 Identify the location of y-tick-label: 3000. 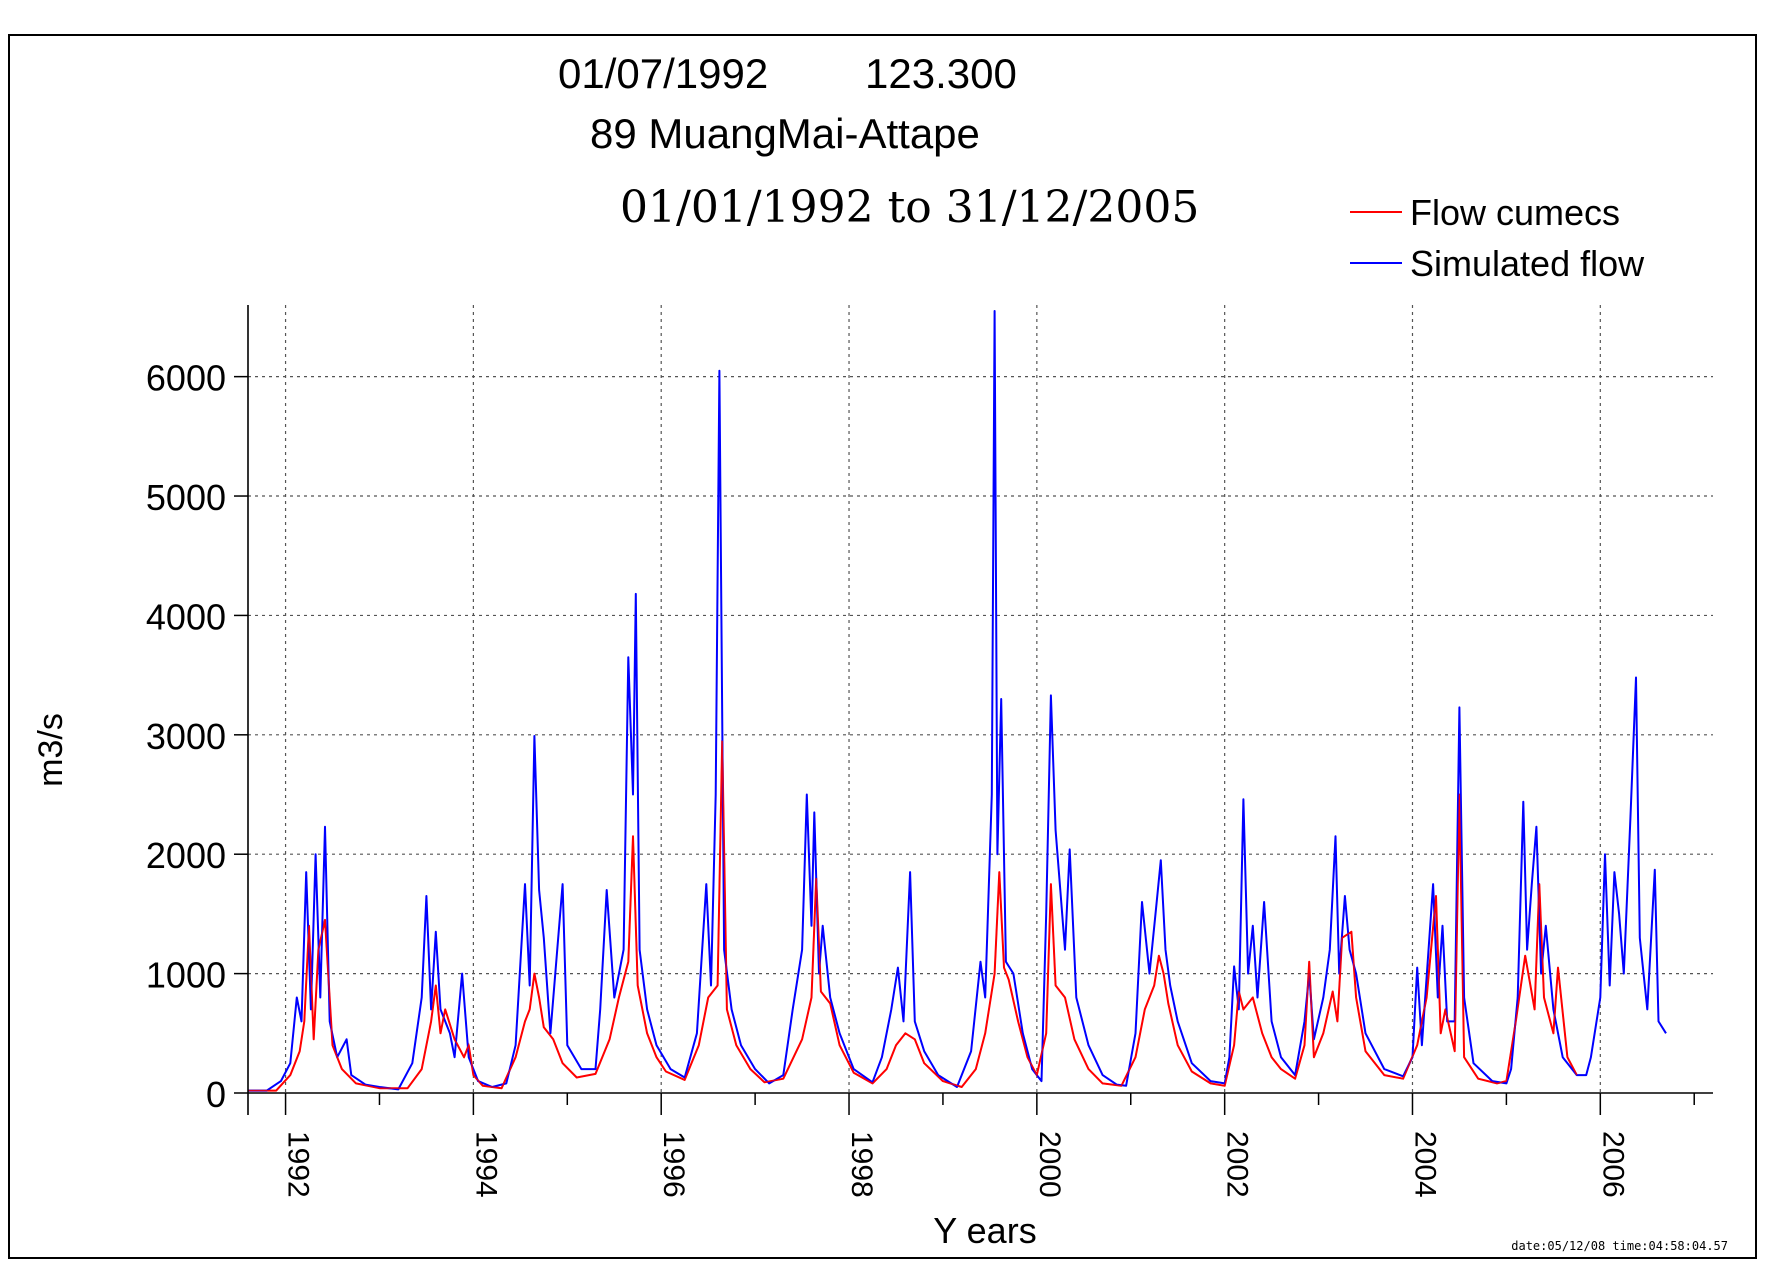
(186, 736).